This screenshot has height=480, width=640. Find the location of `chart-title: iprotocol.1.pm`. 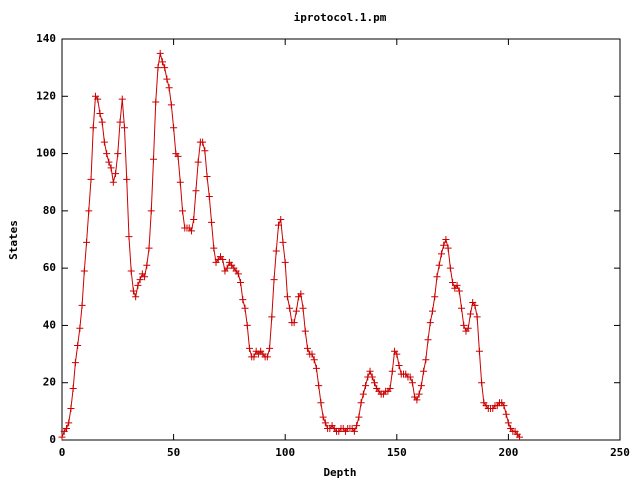

chart-title: iprotocol.1.pm is located at coordinates (340, 17).